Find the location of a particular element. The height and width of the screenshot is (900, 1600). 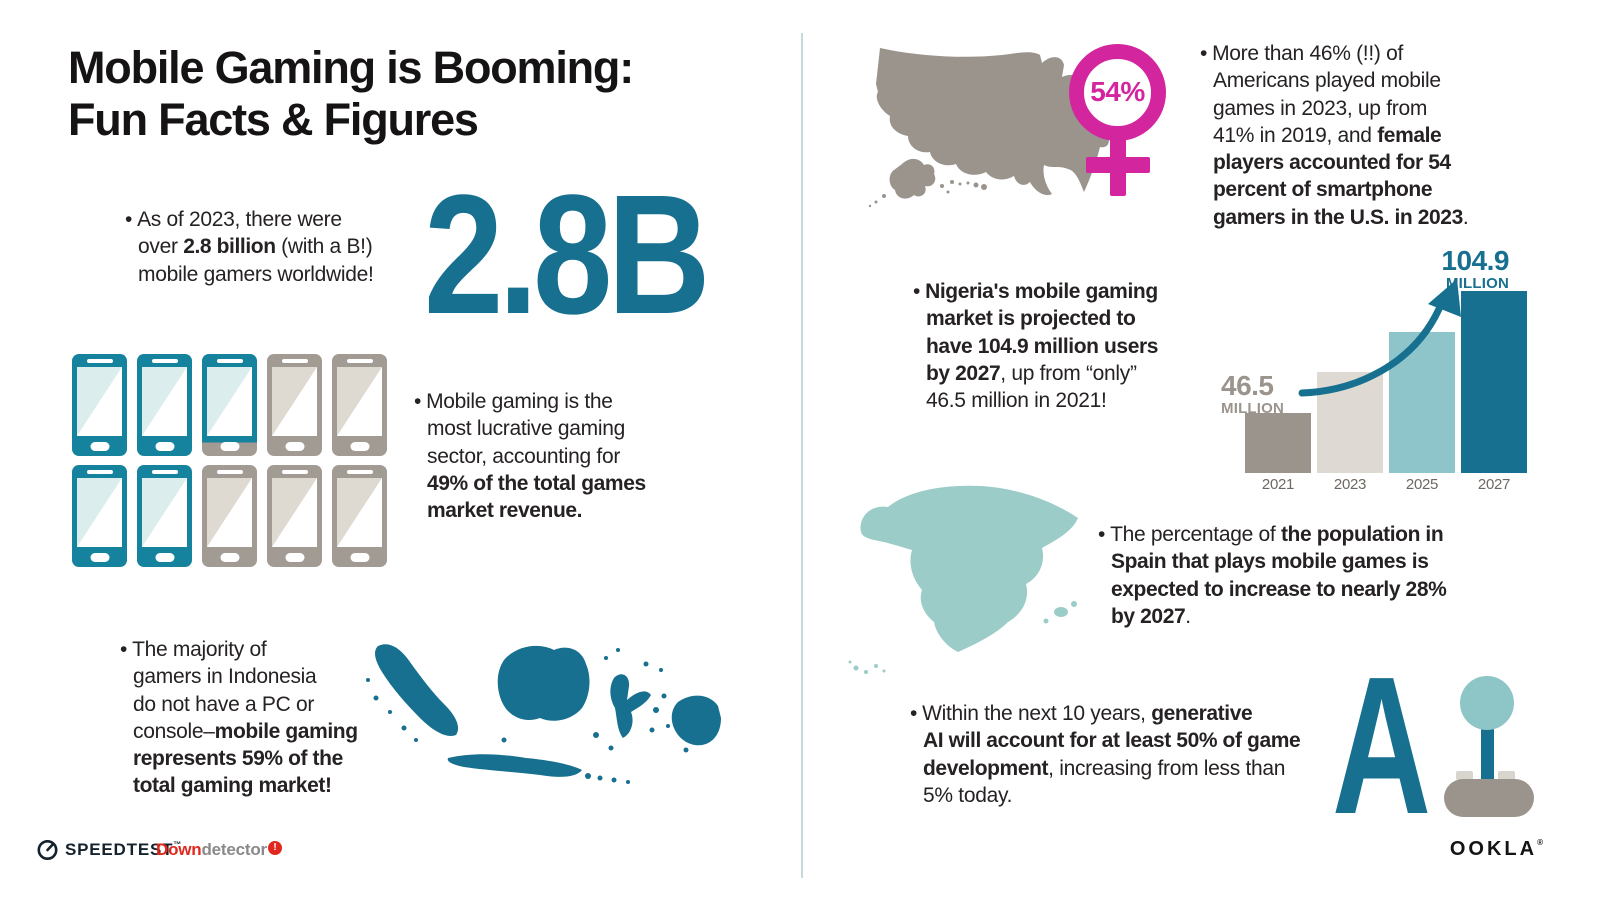

speedtest-gauge-icon is located at coordinates (47, 850).